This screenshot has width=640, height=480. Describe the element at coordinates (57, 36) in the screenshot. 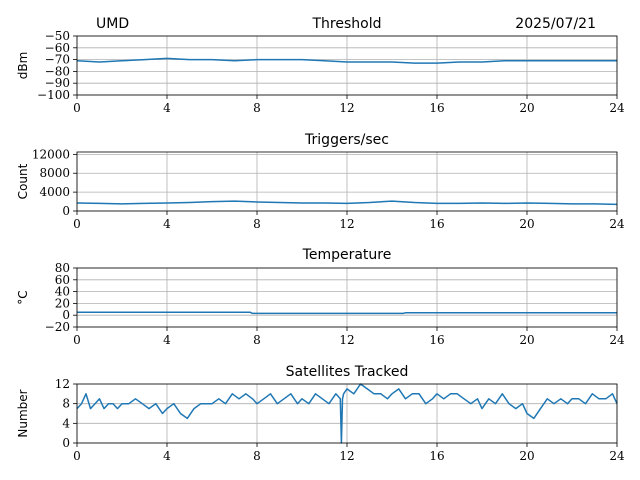

I see `threshold-ytick-label: −50` at that location.